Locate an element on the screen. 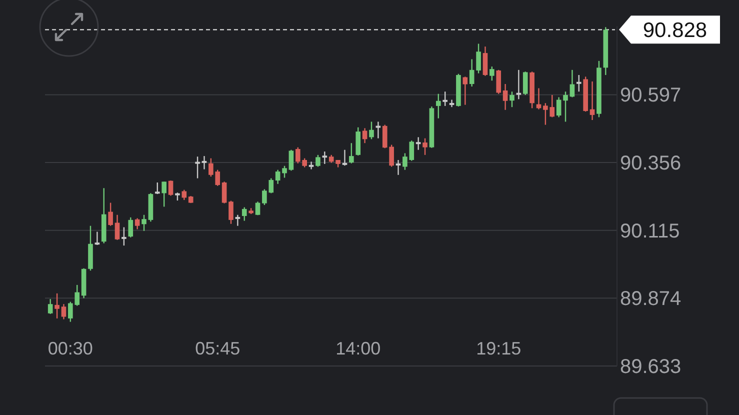 The width and height of the screenshot is (739, 415). y-tick-label: 89.633 is located at coordinates (651, 367).